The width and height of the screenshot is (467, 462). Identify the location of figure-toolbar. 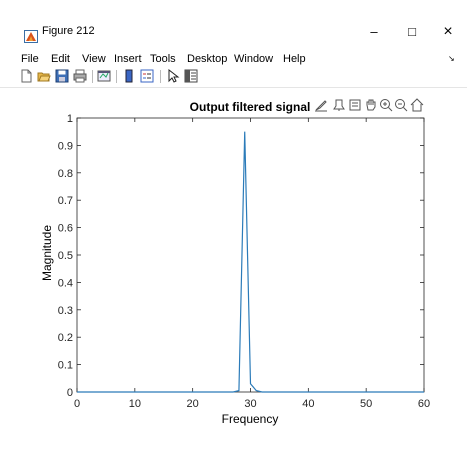
(233, 77).